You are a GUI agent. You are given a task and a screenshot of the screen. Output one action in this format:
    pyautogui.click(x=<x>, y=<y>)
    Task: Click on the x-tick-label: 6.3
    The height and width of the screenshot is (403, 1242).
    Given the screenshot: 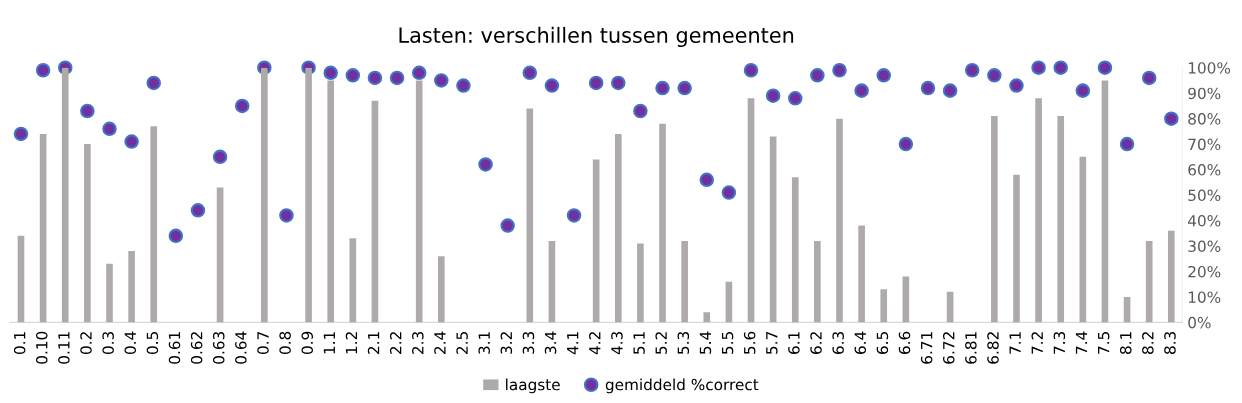 What is the action you would take?
    pyautogui.click(x=838, y=342)
    